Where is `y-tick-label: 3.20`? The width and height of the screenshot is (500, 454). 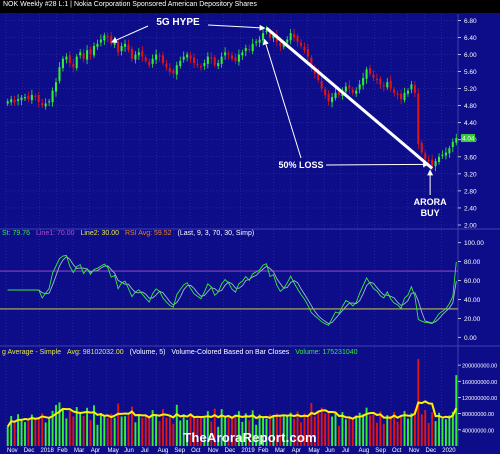
y-tick-label: 3.20 is located at coordinates (470, 174).